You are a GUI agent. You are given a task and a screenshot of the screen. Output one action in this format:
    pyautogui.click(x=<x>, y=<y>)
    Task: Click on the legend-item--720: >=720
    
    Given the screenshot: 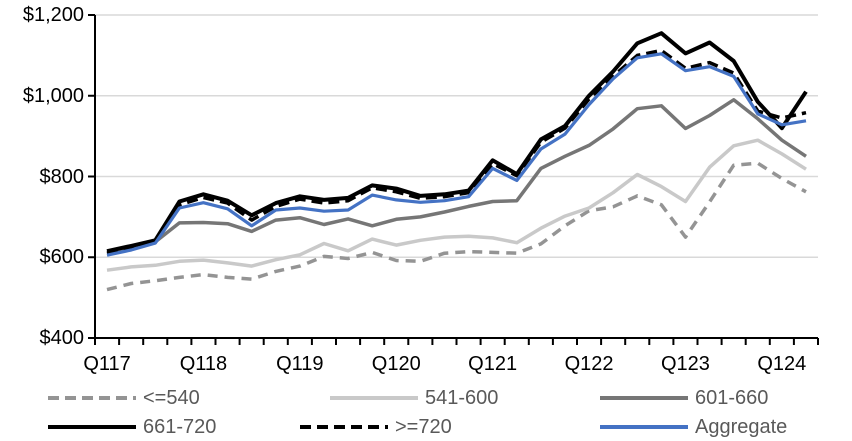 What is the action you would take?
    pyautogui.click(x=376, y=427)
    